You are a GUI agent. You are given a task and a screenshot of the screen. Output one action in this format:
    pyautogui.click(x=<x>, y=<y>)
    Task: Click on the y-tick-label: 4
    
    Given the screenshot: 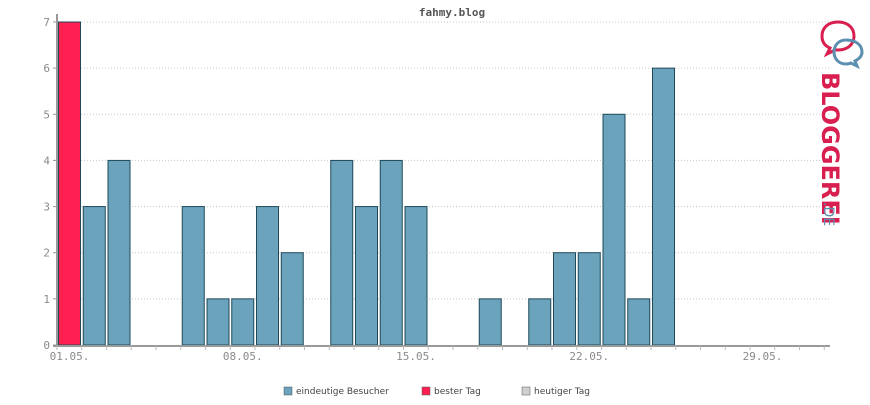 What is the action you would take?
    pyautogui.click(x=46, y=160)
    